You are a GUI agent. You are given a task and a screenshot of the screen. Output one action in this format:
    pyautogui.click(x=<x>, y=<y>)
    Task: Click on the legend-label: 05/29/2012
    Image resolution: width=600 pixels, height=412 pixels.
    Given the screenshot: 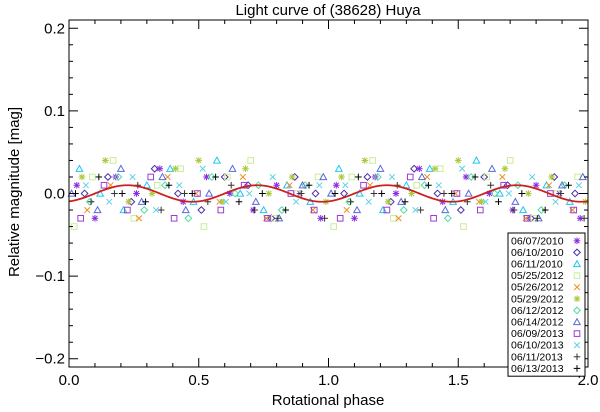 What is the action you would take?
    pyautogui.click(x=537, y=299)
    